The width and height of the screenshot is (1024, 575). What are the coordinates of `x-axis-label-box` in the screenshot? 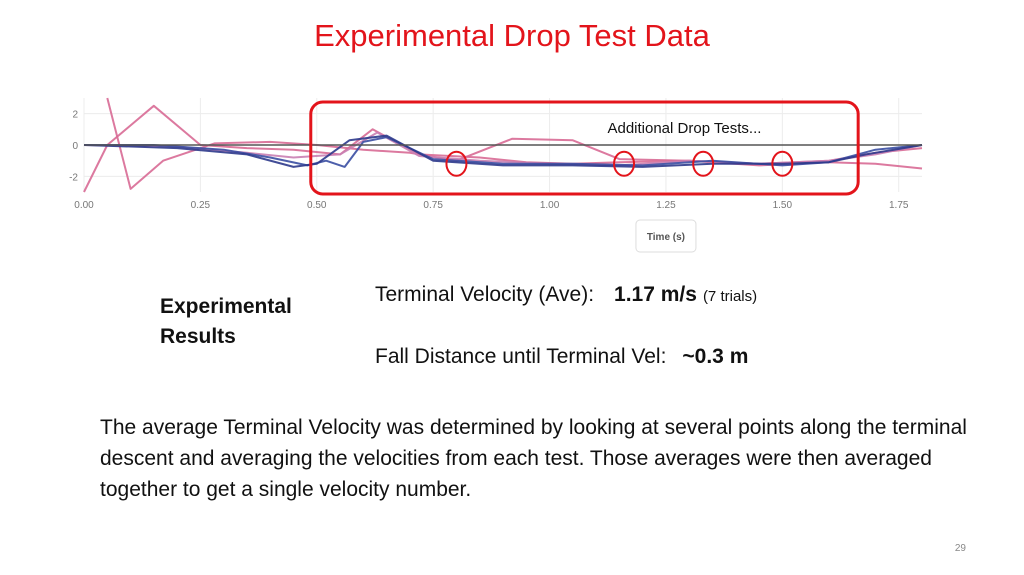 It's located at (666, 236).